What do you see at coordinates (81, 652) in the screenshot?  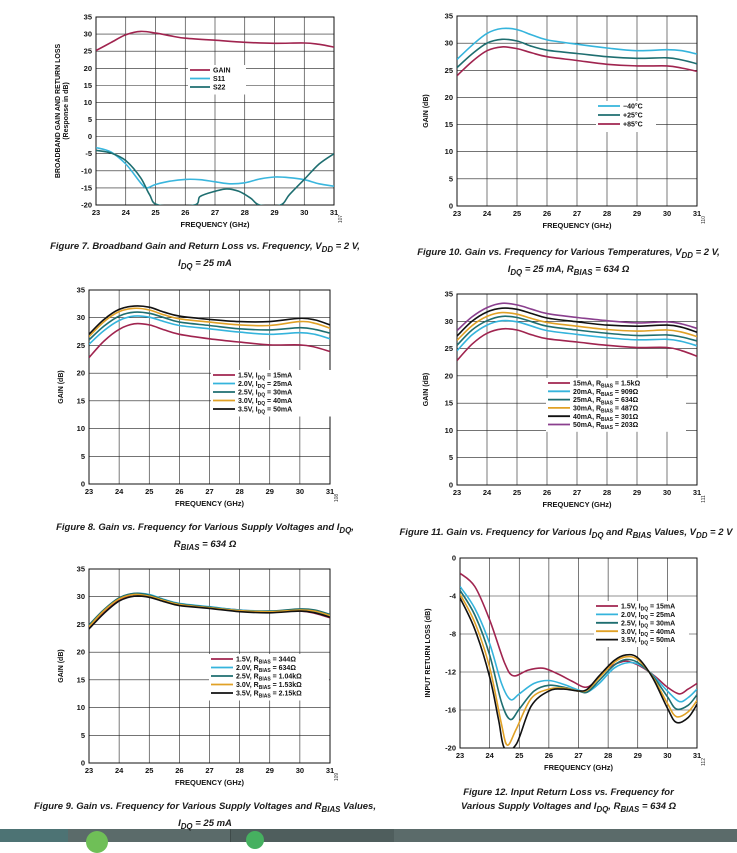 I see `y-tick-label: 20` at bounding box center [81, 652].